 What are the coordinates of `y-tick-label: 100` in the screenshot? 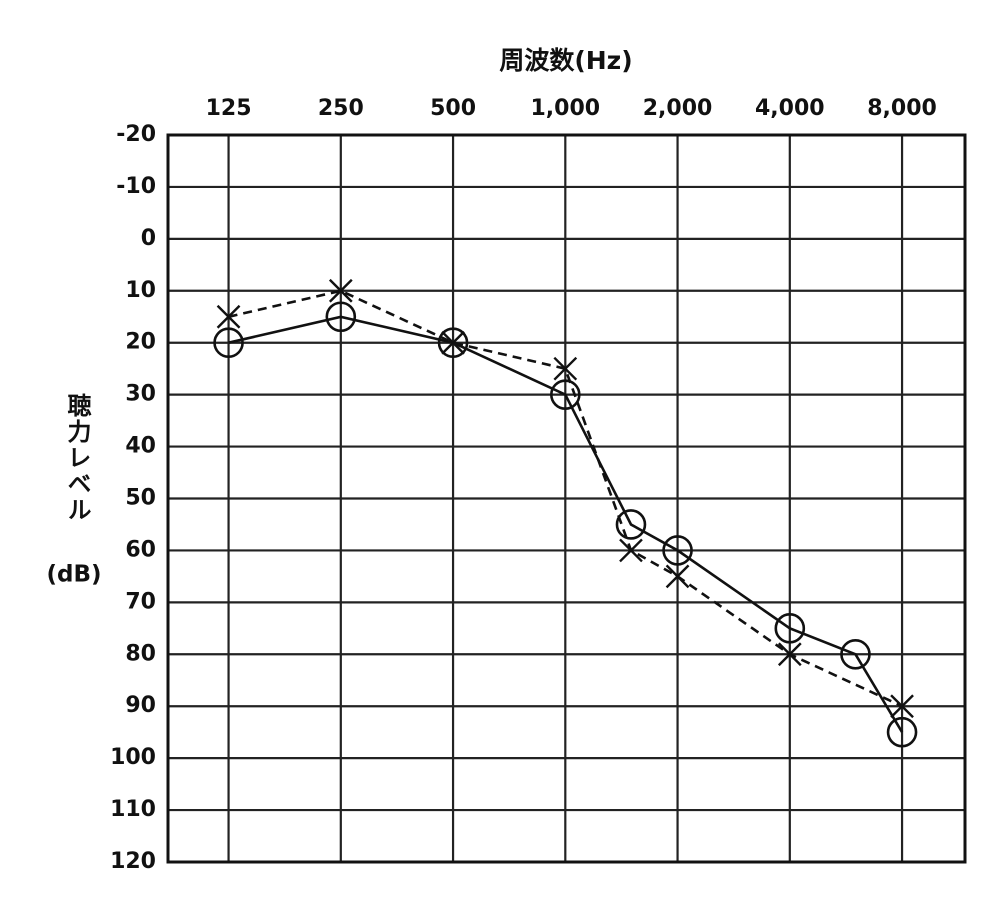 It's located at (133, 757).